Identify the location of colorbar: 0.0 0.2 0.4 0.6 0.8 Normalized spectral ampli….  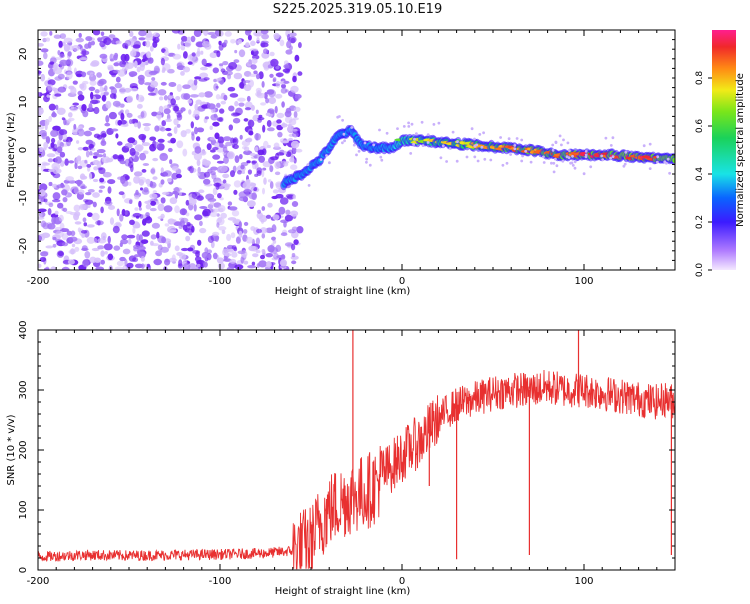
(720, 153).